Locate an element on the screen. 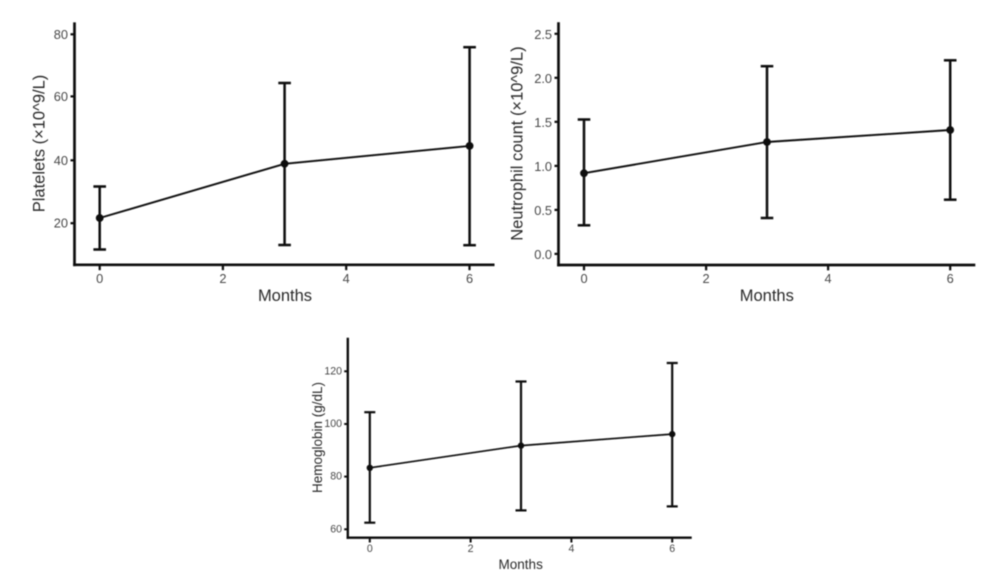 The height and width of the screenshot is (582, 1005). svg-text: 2.5 is located at coordinates (543, 34).